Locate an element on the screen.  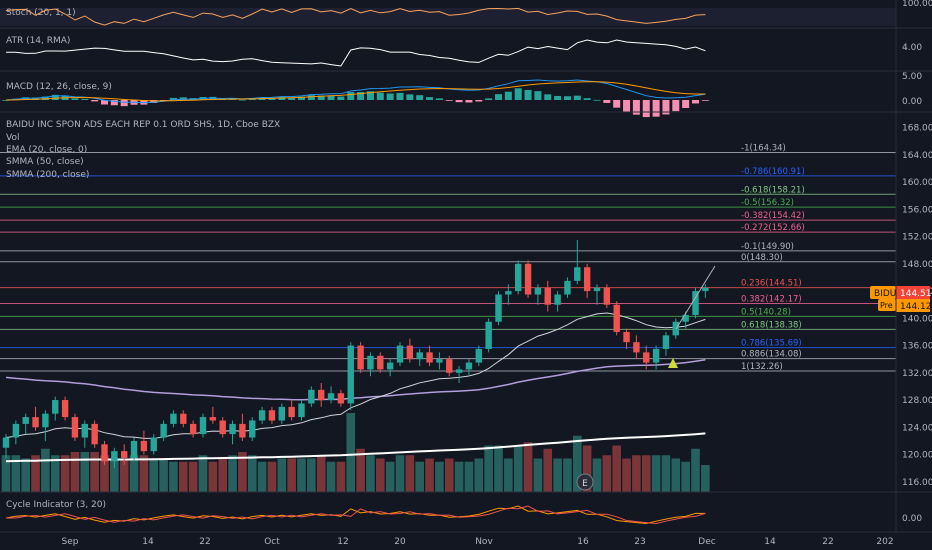
price-tick: 160.00 is located at coordinates (917, 183).